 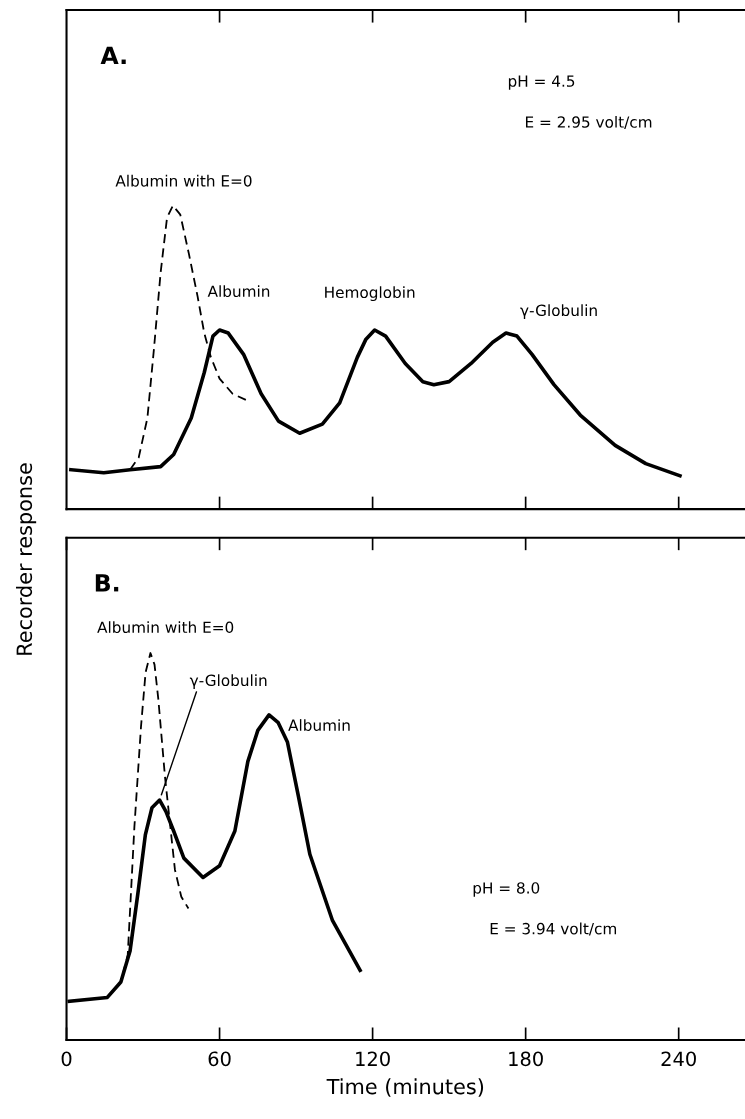 I want to click on text: B., so click(x=107, y=583).